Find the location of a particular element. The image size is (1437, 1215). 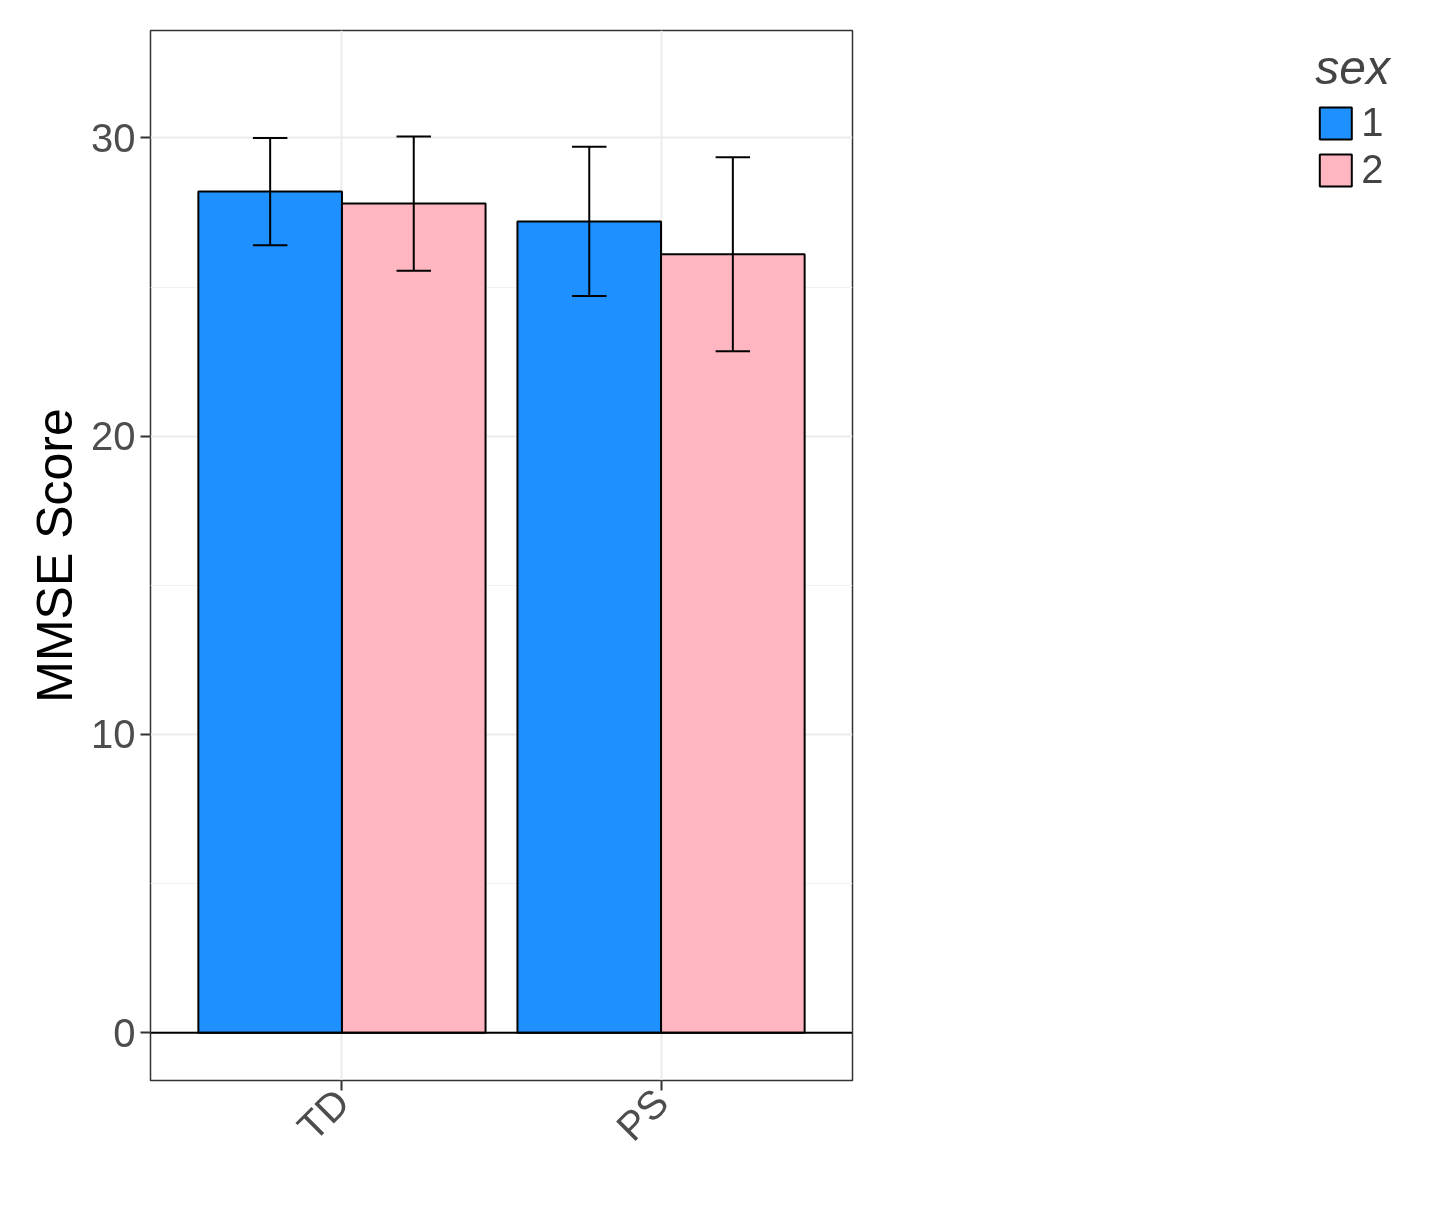

y-tick-label: 30 is located at coordinates (113, 137).